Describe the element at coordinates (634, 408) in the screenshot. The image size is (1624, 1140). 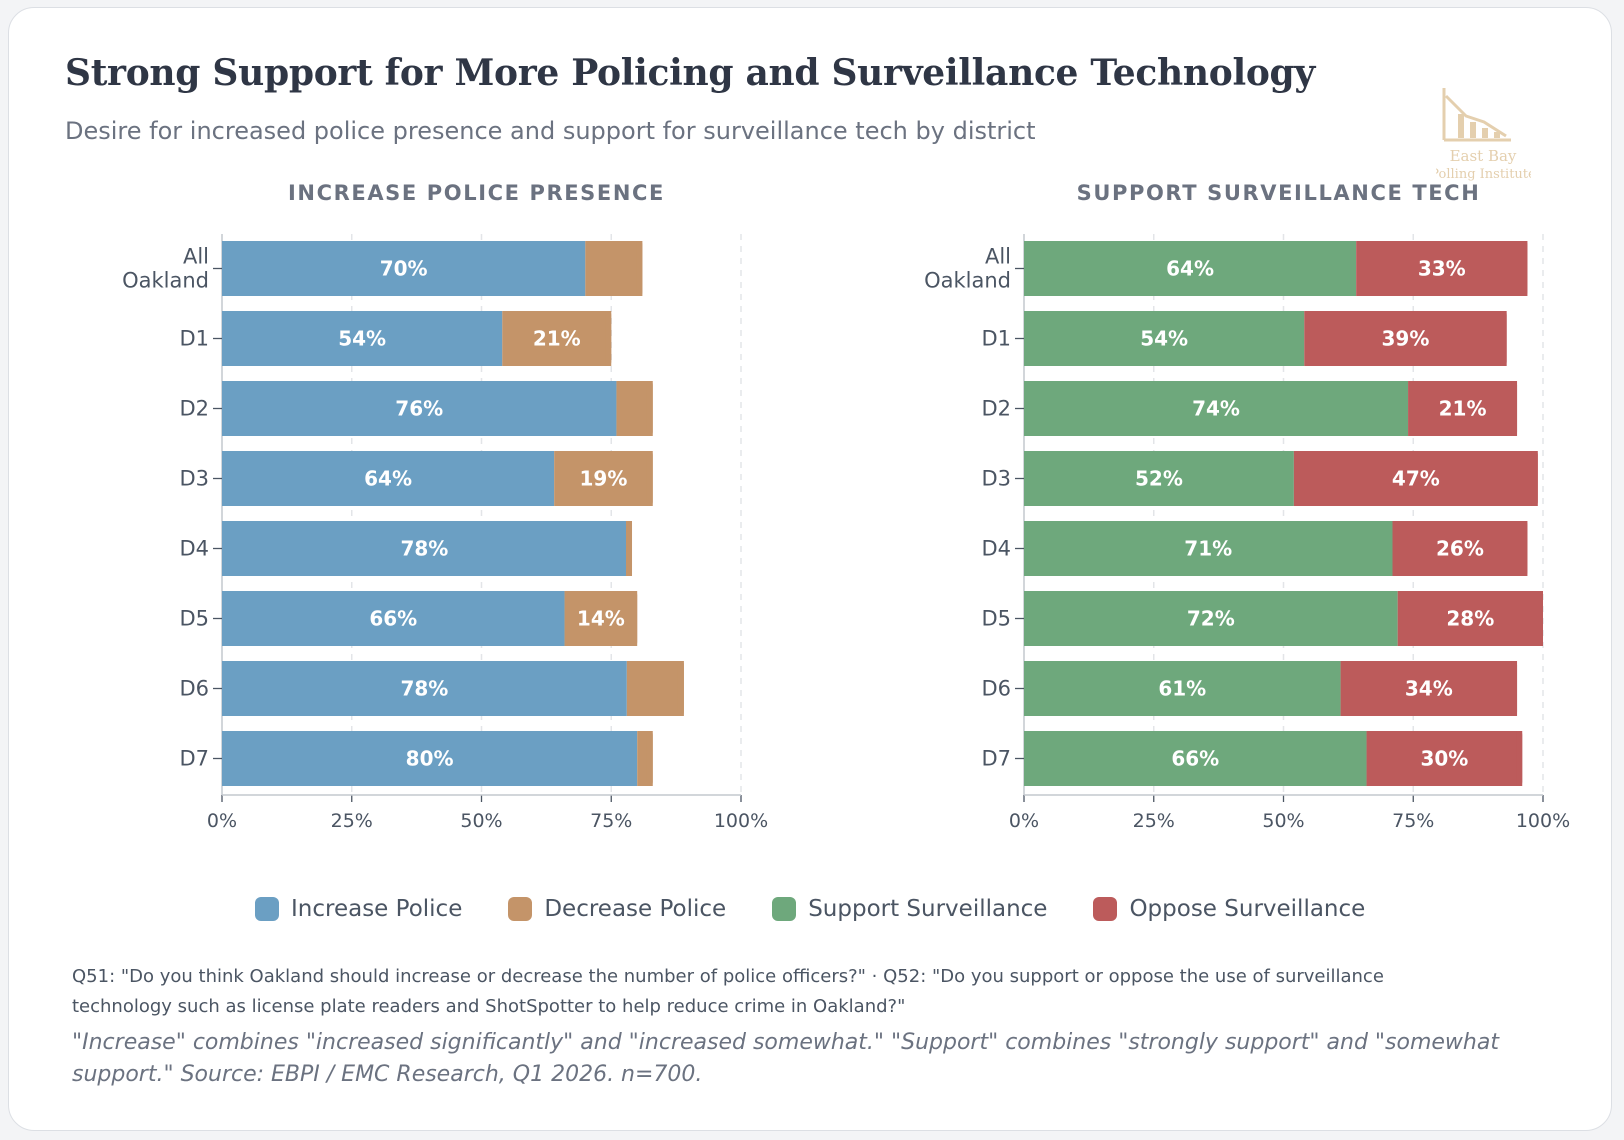
I see `bar-decrease-police-d2` at that location.